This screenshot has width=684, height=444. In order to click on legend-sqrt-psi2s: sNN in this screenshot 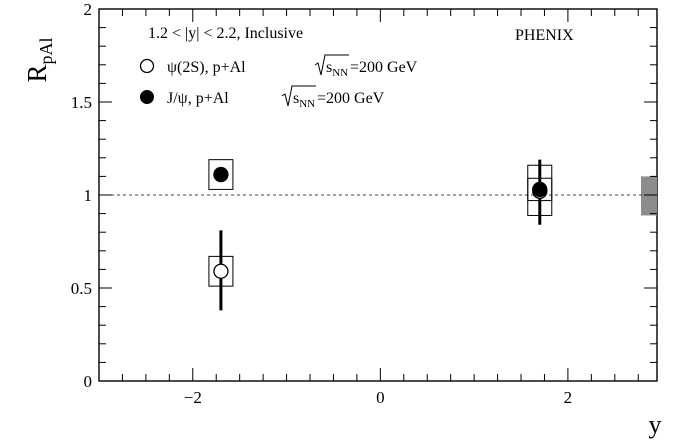, I will do `click(331, 66)`.